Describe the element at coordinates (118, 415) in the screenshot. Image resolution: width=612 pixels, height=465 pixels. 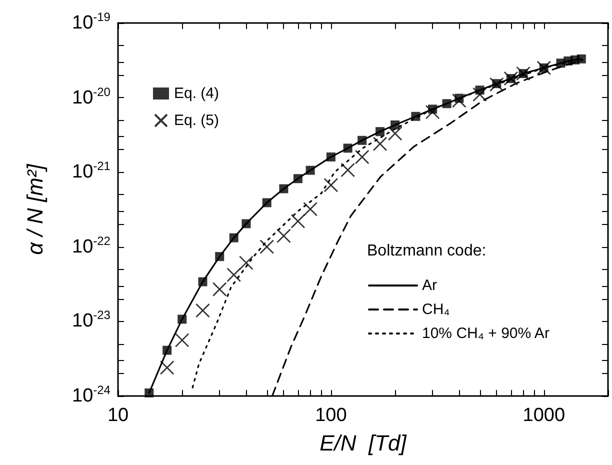
I see `x-tick-label: 10` at that location.